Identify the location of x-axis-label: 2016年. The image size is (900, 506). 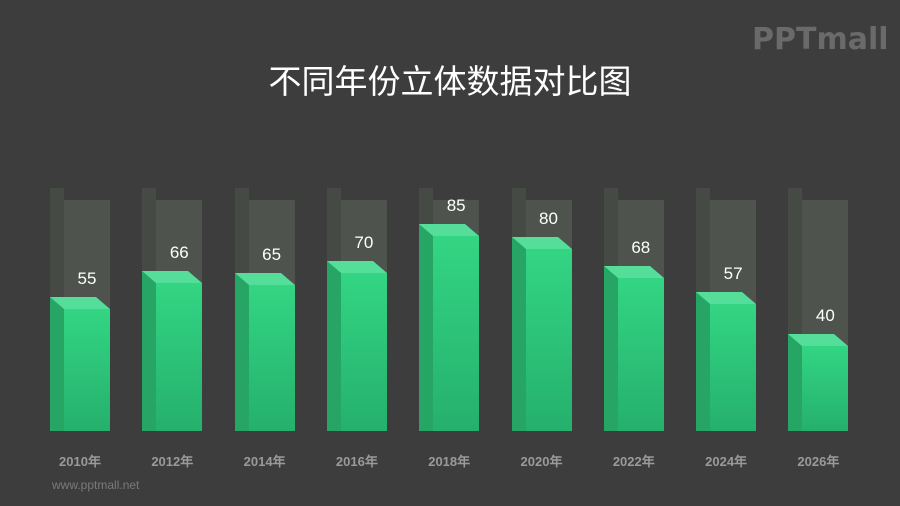
(356, 461).